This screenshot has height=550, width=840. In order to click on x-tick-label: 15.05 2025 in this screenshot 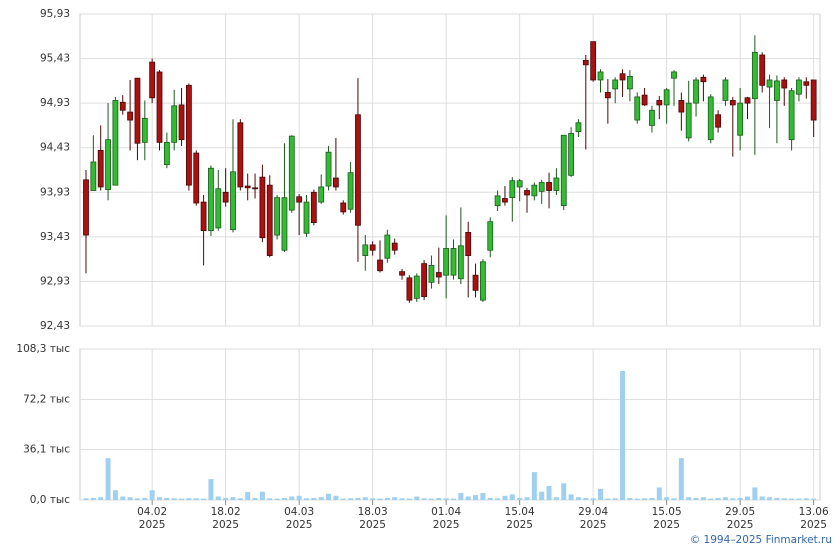, I will do `click(666, 518)`.